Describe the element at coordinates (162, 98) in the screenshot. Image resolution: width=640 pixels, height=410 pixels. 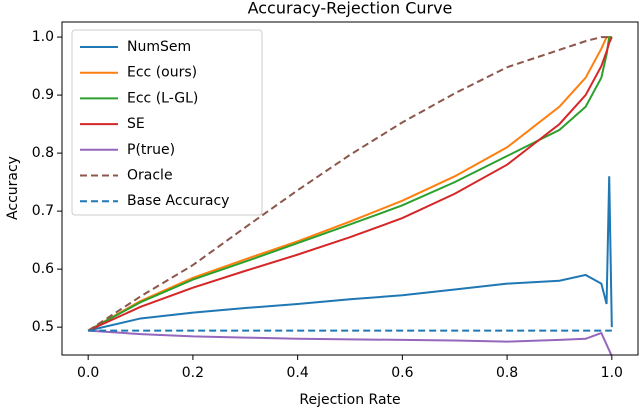
I see `legend-label: Ecc (L-GL)` at that location.